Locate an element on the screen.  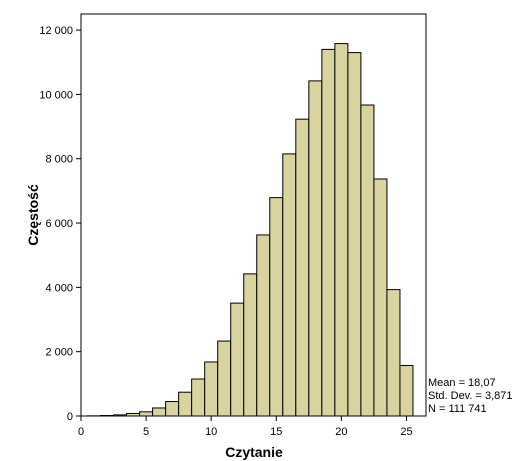
y-axis-ticks: 0 2 000 4 000 6 000 8 000 10 000 12 000 is located at coordinates (60, 224).